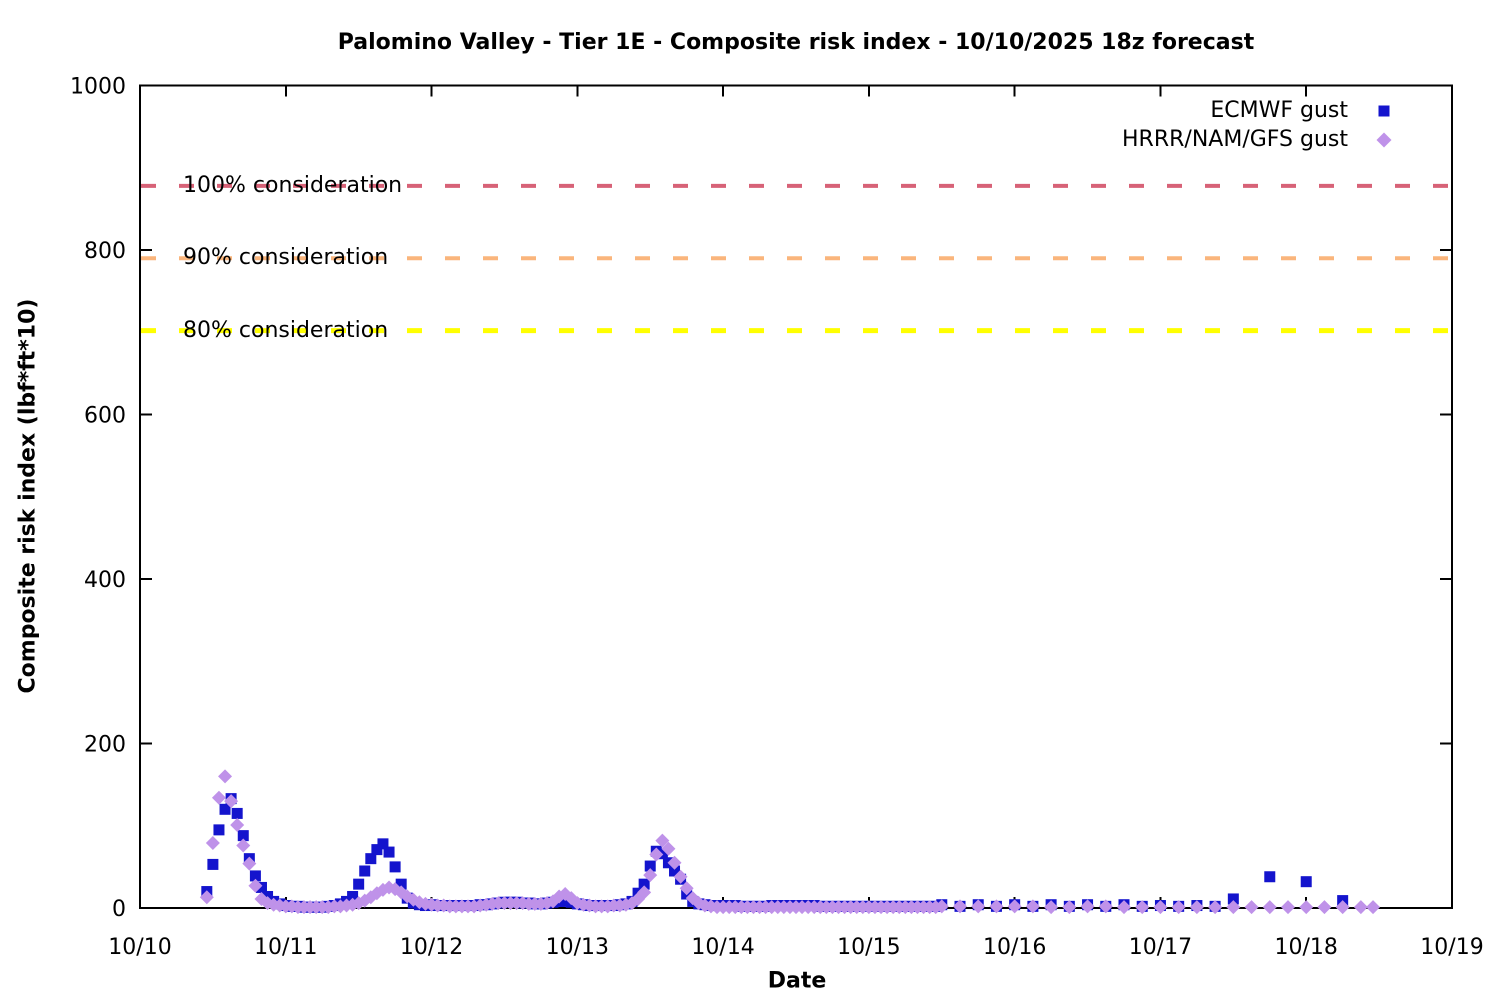 The width and height of the screenshot is (1500, 1000). I want to click on y-axis-label: Composite risk index (lbf*ft*10), so click(28, 496).